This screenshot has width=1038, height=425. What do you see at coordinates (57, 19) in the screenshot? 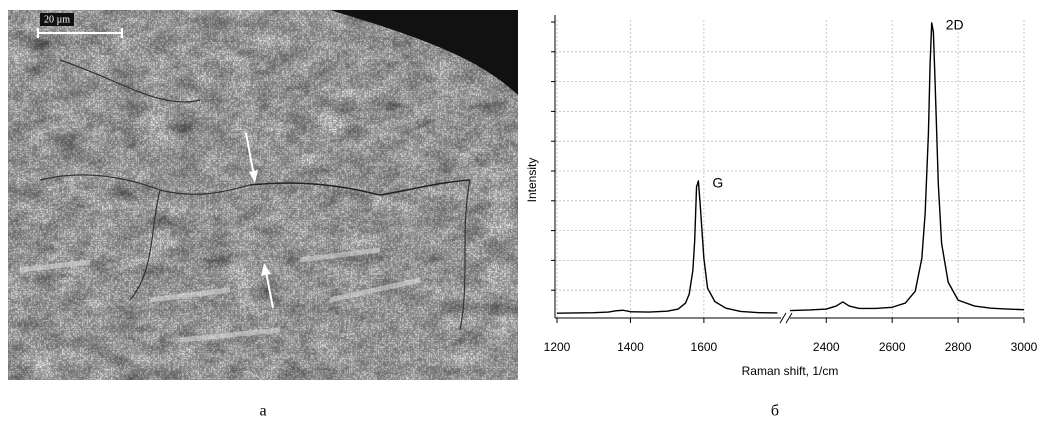
I see `scale-bar-label: 20 µm` at bounding box center [57, 19].